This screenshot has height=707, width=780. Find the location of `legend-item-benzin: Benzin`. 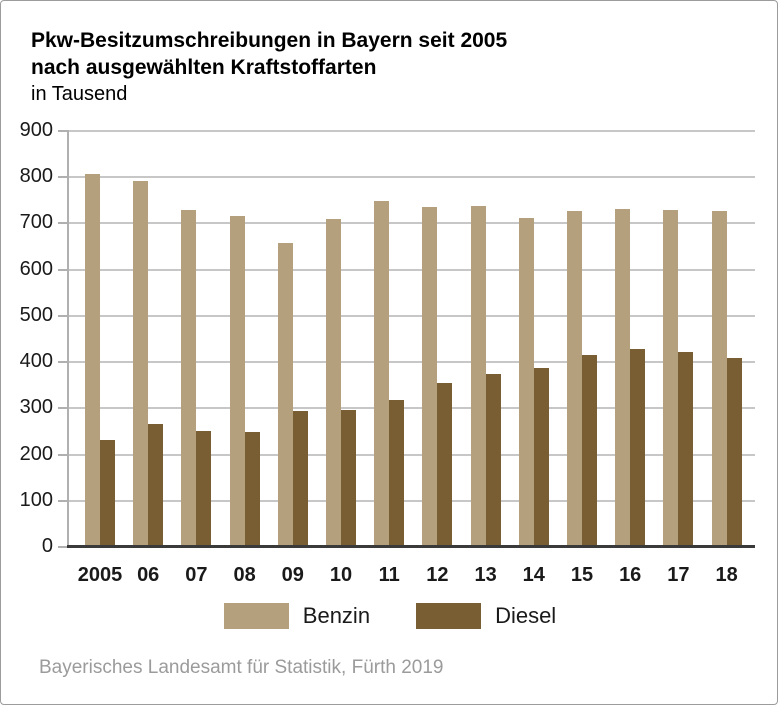

legend-item-benzin: Benzin is located at coordinates (297, 616).